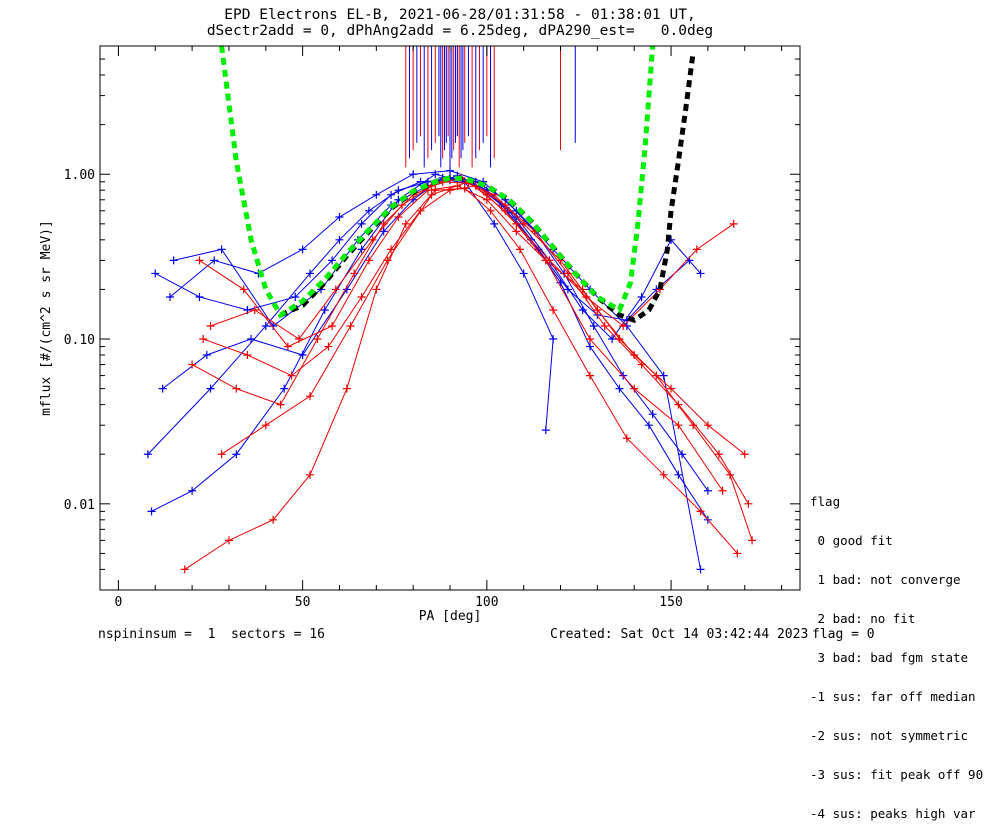  What do you see at coordinates (670, 602) in the screenshot?
I see `x-tick-label: 150` at bounding box center [670, 602].